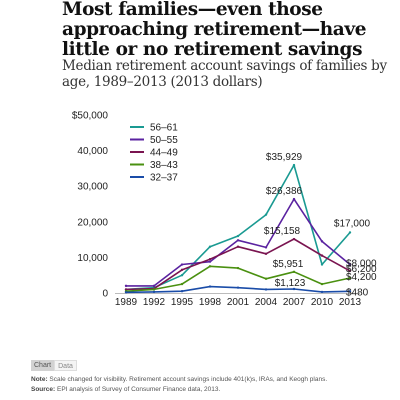 The height and width of the screenshot is (400, 400). I want to click on x-tick-label: 1998, so click(210, 302).